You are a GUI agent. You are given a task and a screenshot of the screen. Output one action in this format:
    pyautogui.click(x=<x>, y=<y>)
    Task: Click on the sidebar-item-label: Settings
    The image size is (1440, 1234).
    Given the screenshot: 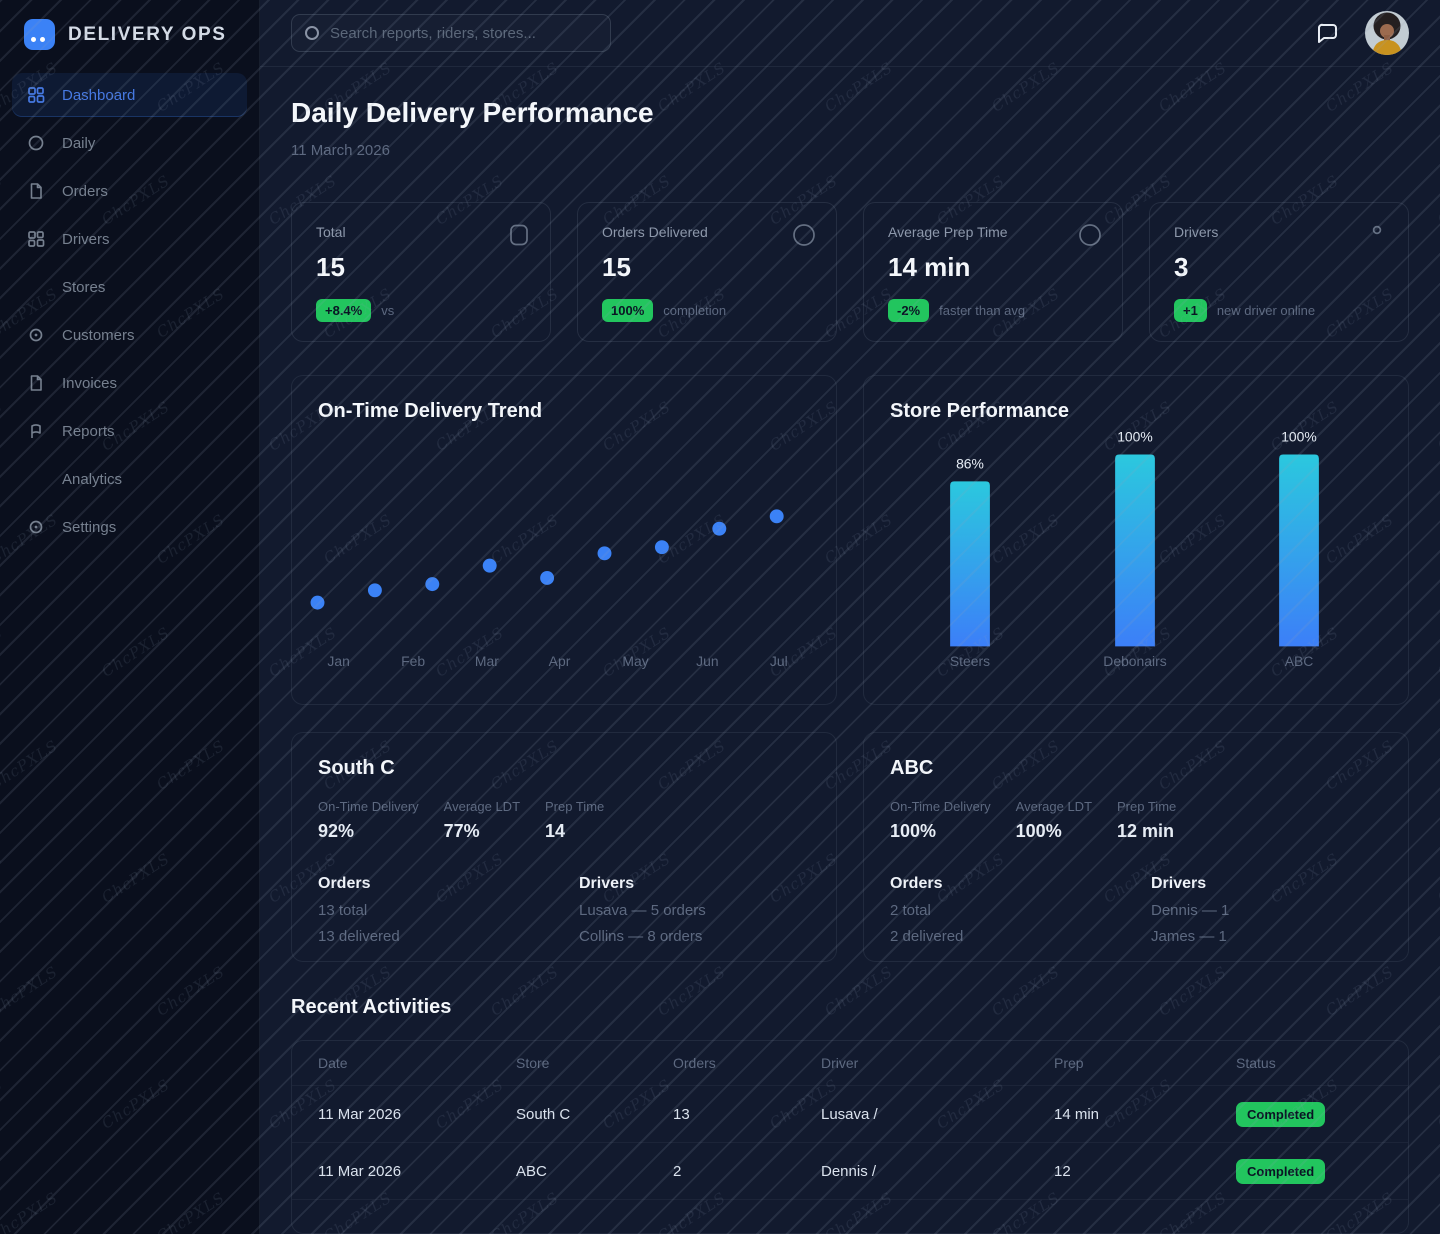 What is the action you would take?
    pyautogui.click(x=89, y=527)
    